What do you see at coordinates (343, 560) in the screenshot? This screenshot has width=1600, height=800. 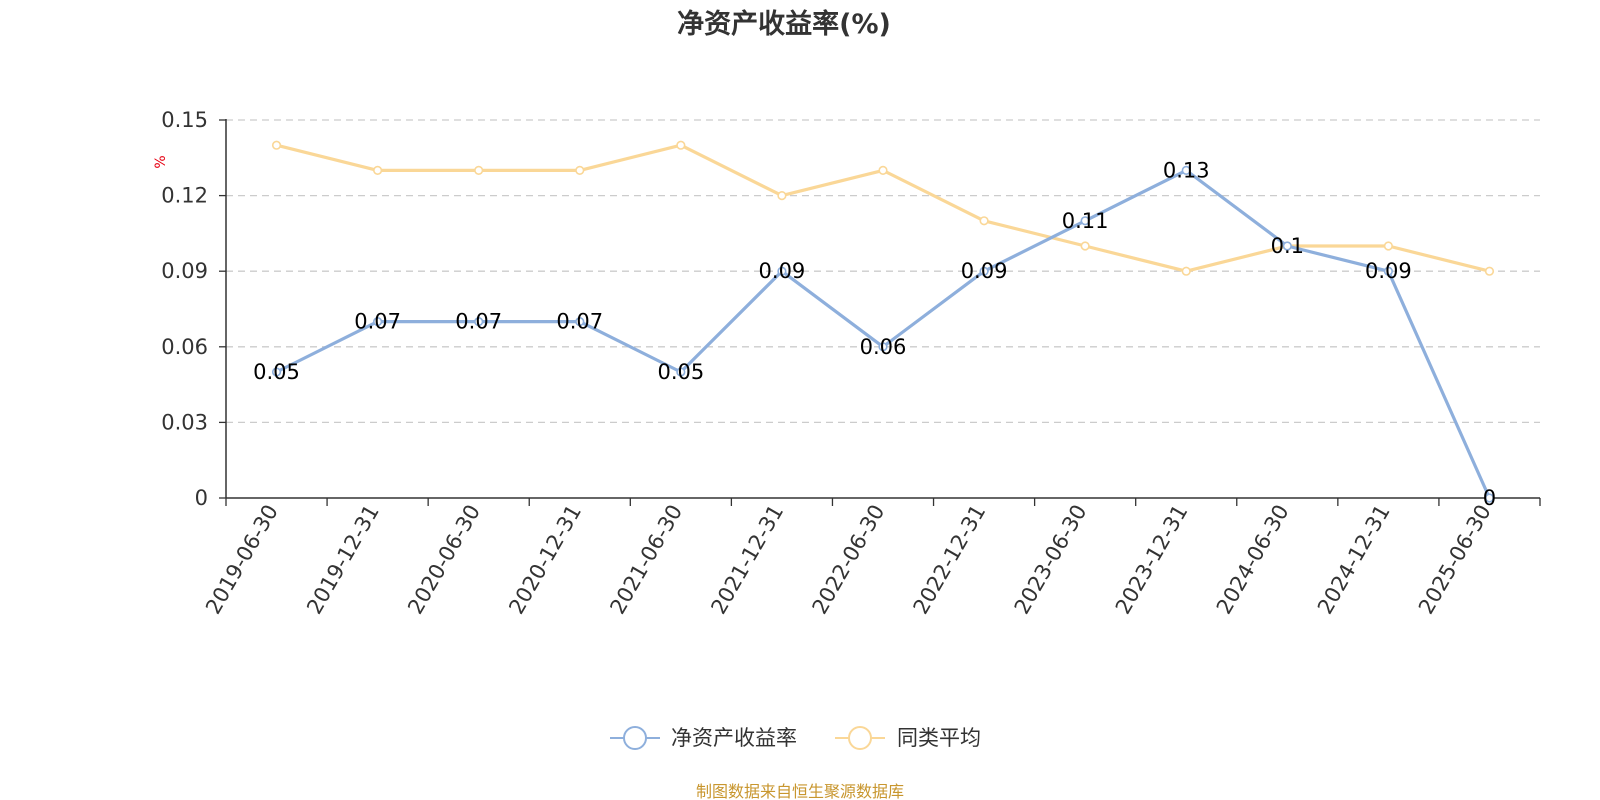 I see `x-tick-label: 2019-12-31` at bounding box center [343, 560].